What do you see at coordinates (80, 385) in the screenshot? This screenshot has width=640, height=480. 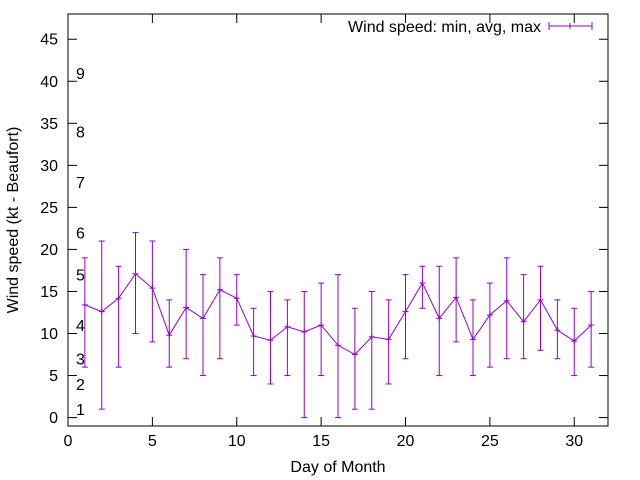 I see `beaufort-label: 2` at bounding box center [80, 385].